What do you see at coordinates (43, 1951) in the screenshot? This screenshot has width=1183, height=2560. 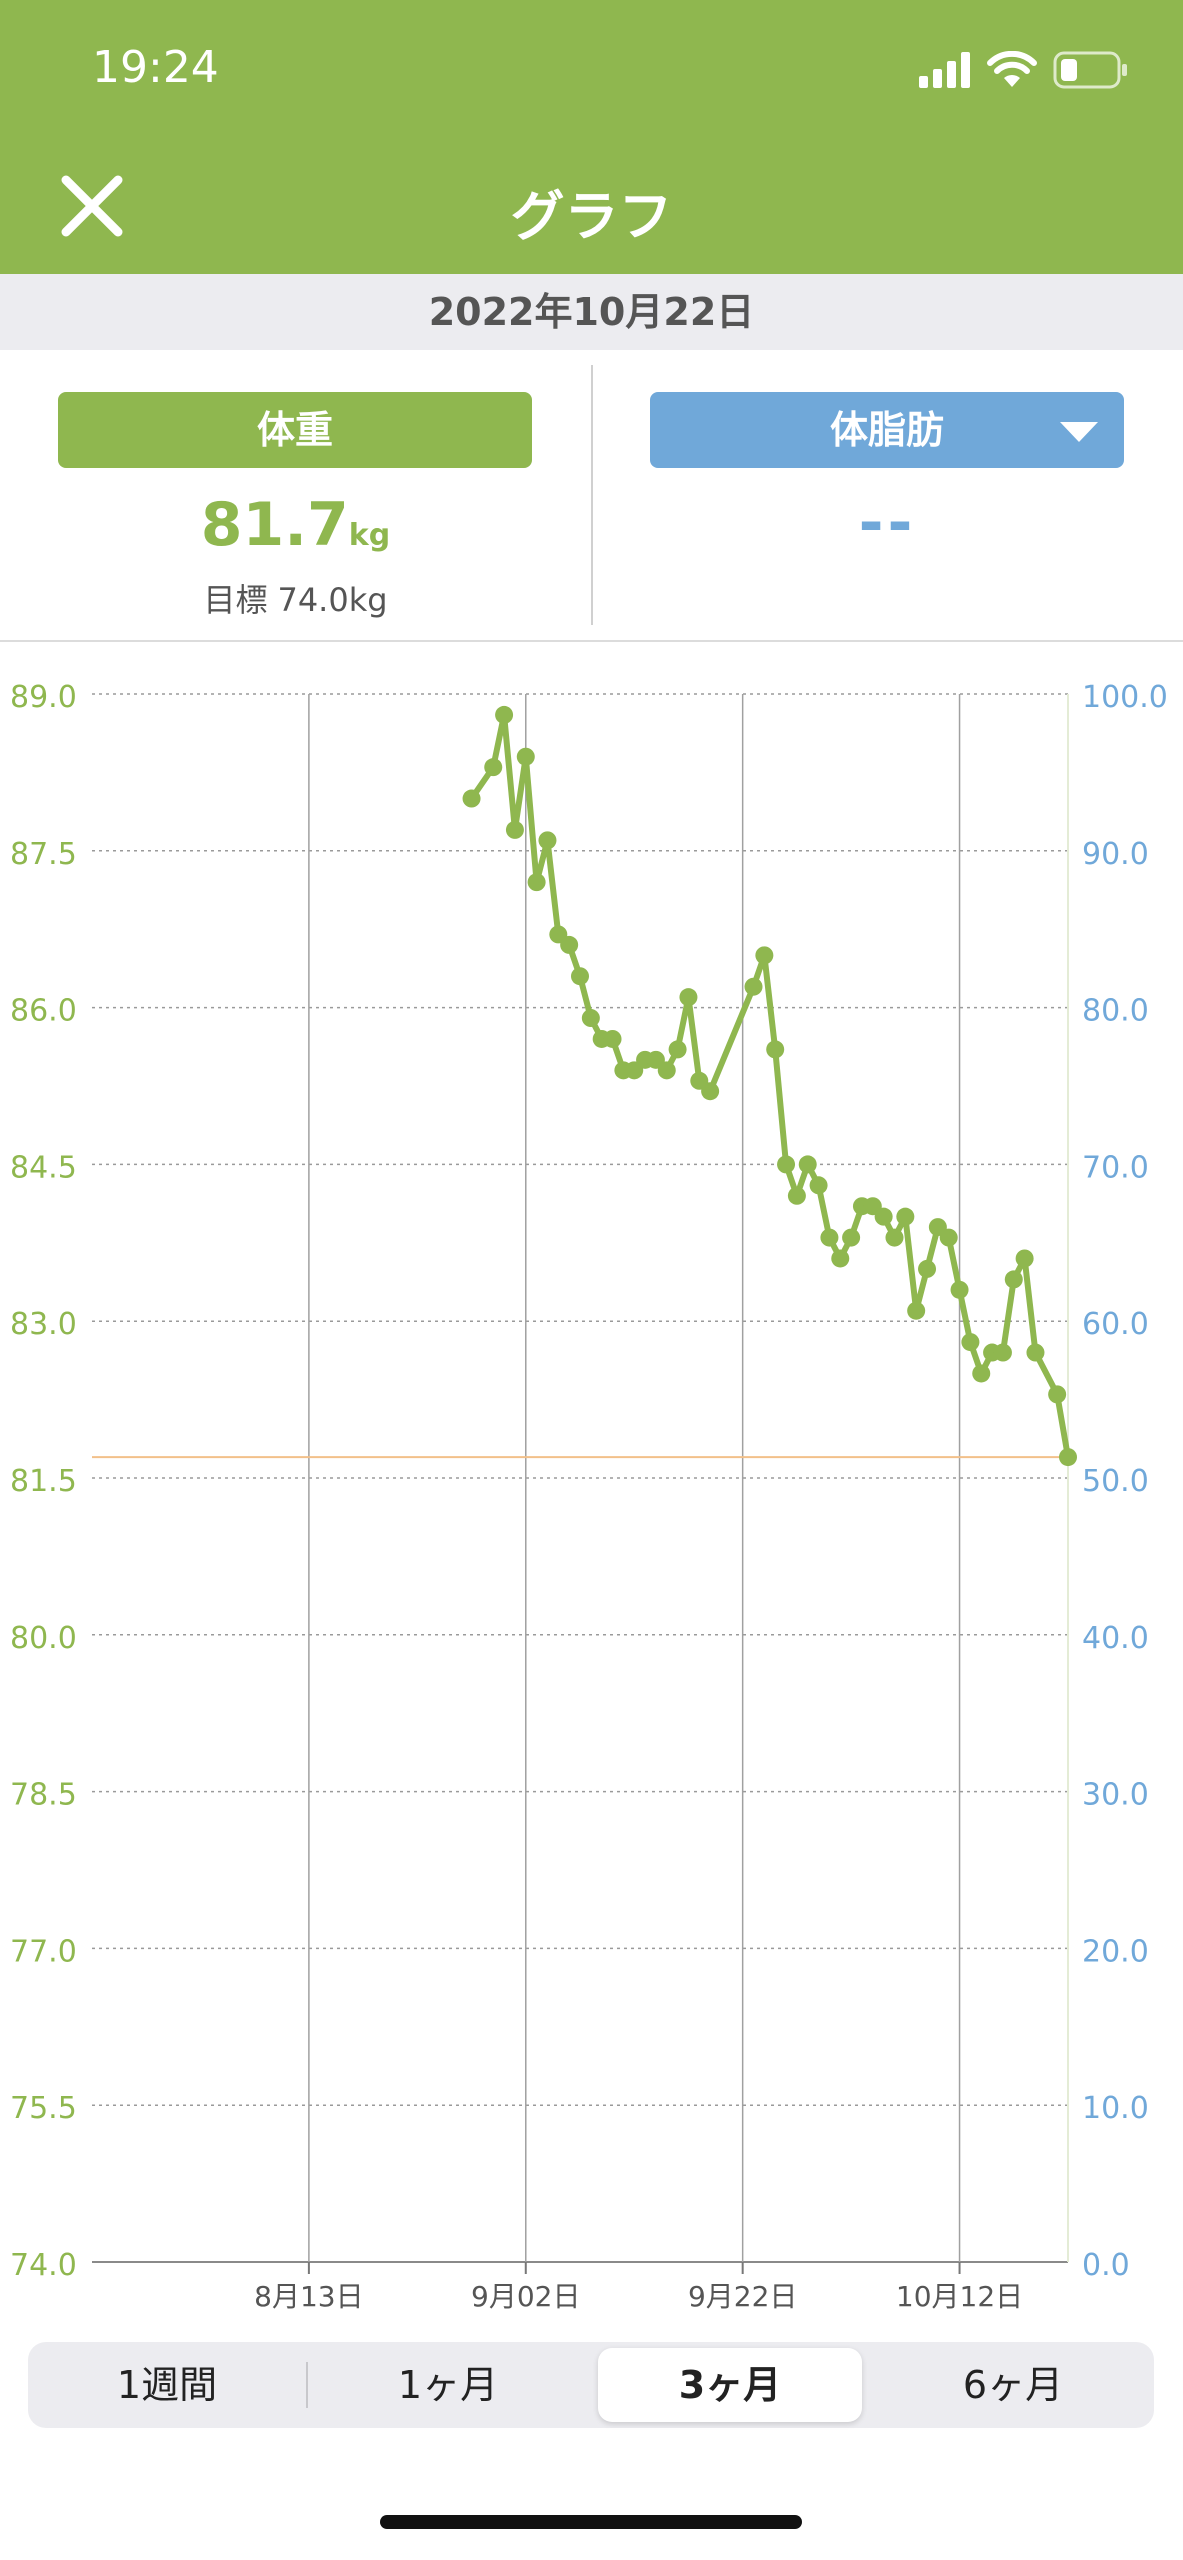 I see `y-left-tick-label: 77.0` at bounding box center [43, 1951].